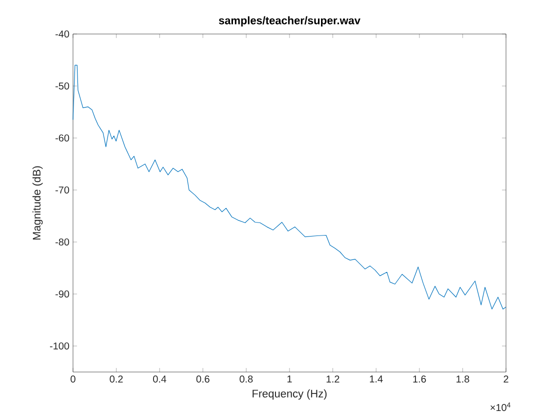 The width and height of the screenshot is (560, 420). Describe the element at coordinates (290, 379) in the screenshot. I see `x-tick-label: 1` at that location.